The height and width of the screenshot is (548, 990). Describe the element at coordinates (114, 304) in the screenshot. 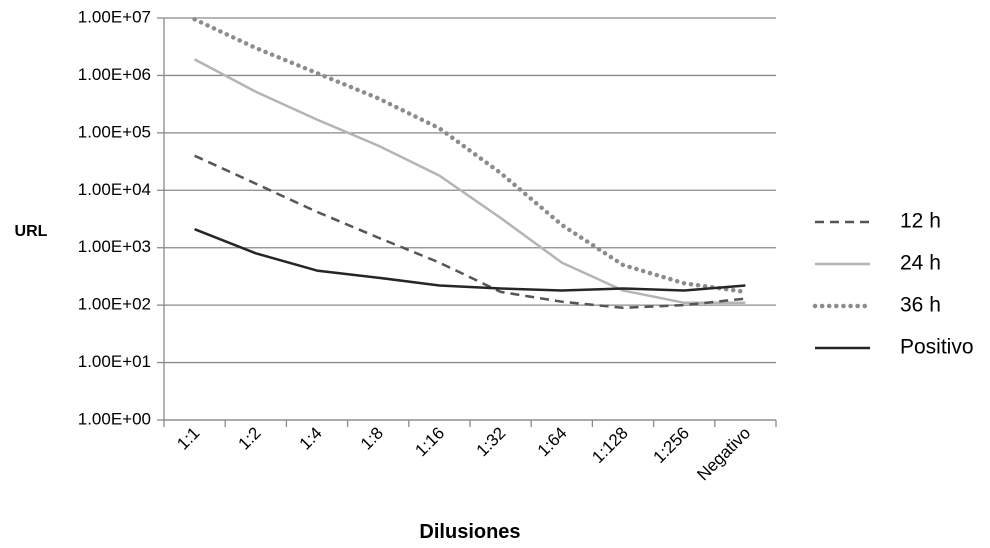

I see `y-tick-label: 1.00E+02` at that location.